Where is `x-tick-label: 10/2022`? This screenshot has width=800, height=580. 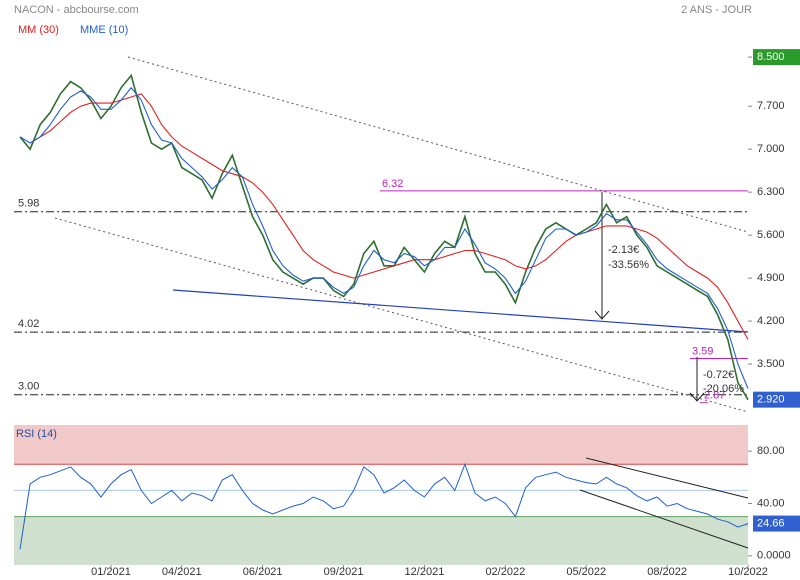
x-tick-label: 10/2022 is located at coordinates (748, 572).